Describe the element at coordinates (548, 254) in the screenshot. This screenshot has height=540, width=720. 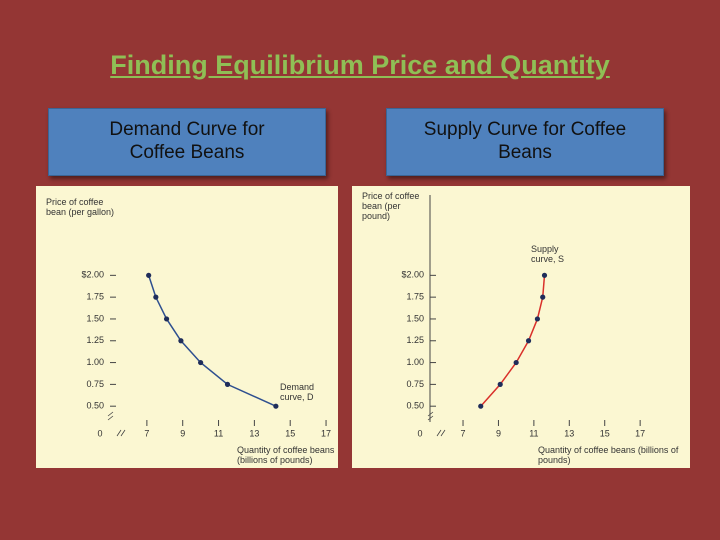
I see `annotation: Supply curve, S` at that location.